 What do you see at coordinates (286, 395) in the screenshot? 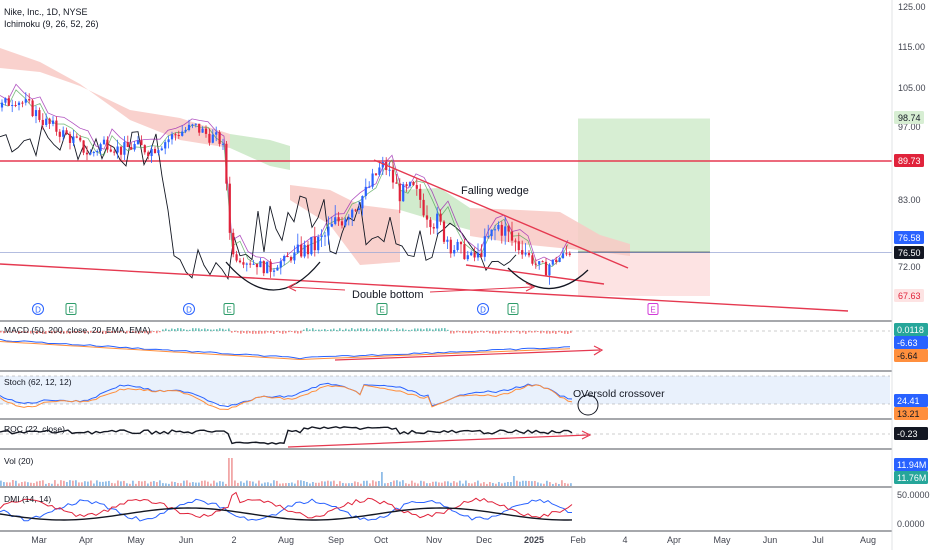
I see `stoch-k-line` at bounding box center [286, 395].